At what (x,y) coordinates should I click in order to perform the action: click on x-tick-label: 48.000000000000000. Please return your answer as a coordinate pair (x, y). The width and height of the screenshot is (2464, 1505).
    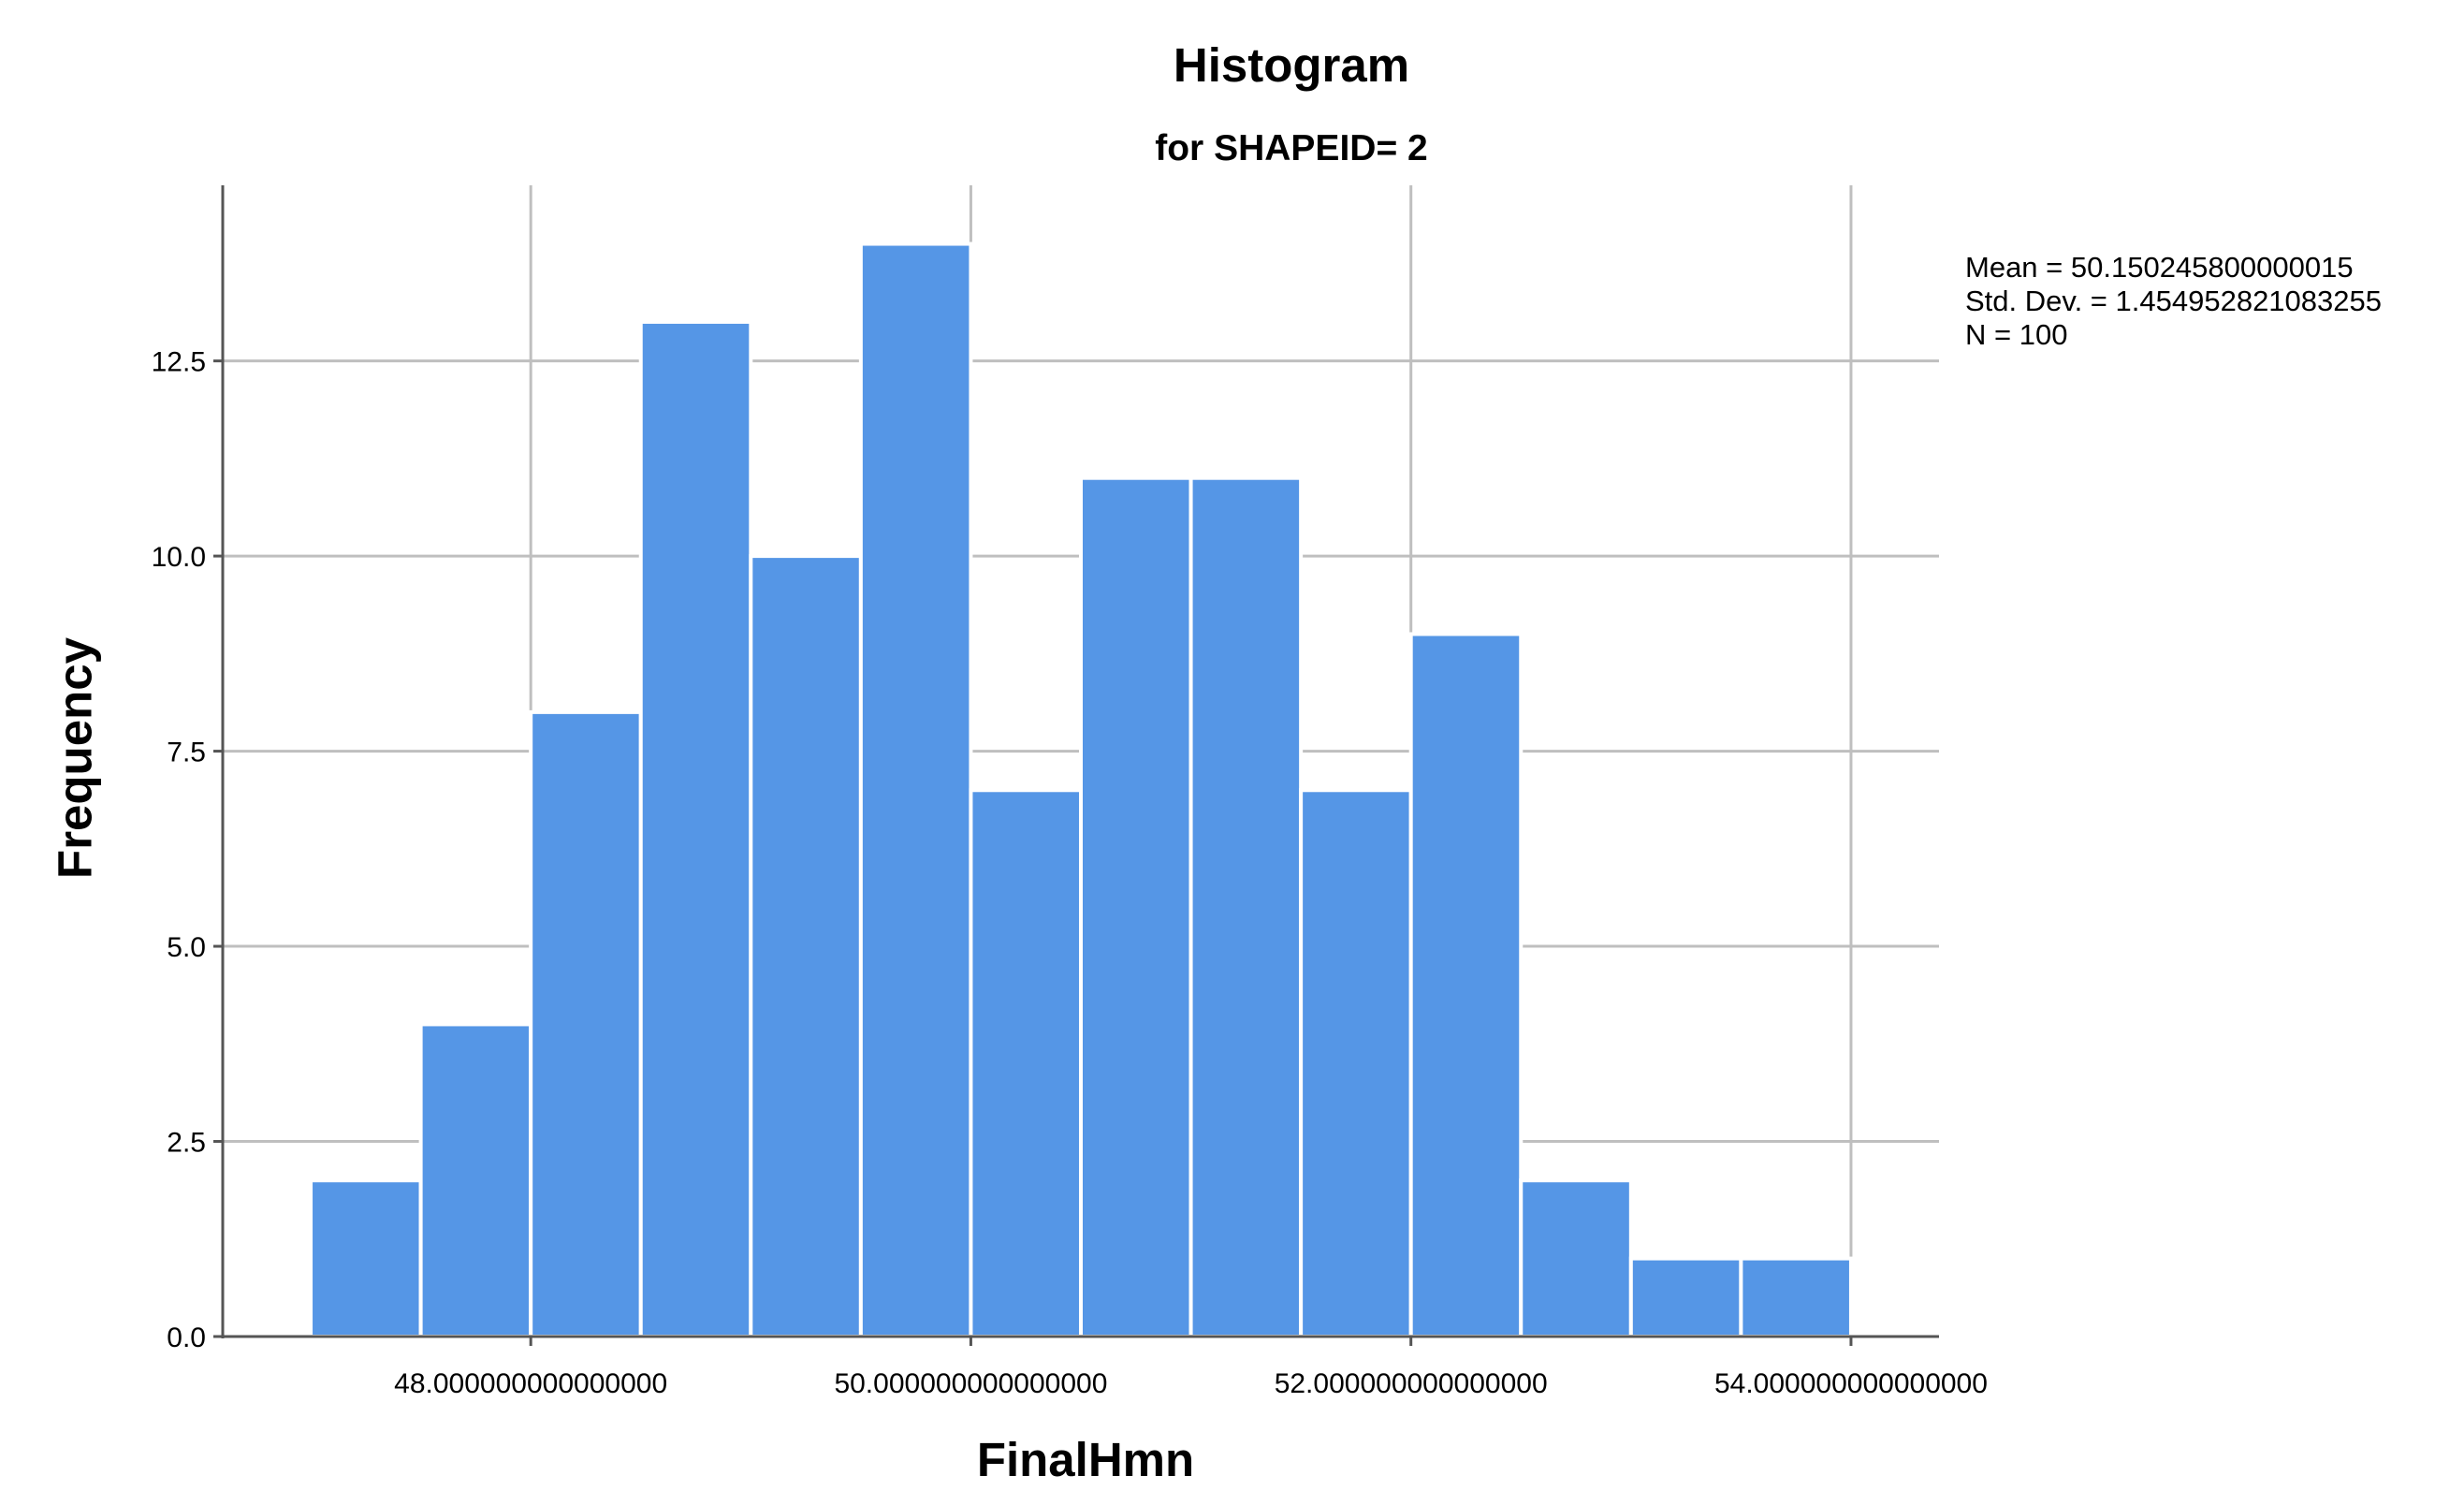
    Looking at the image, I should click on (531, 1383).